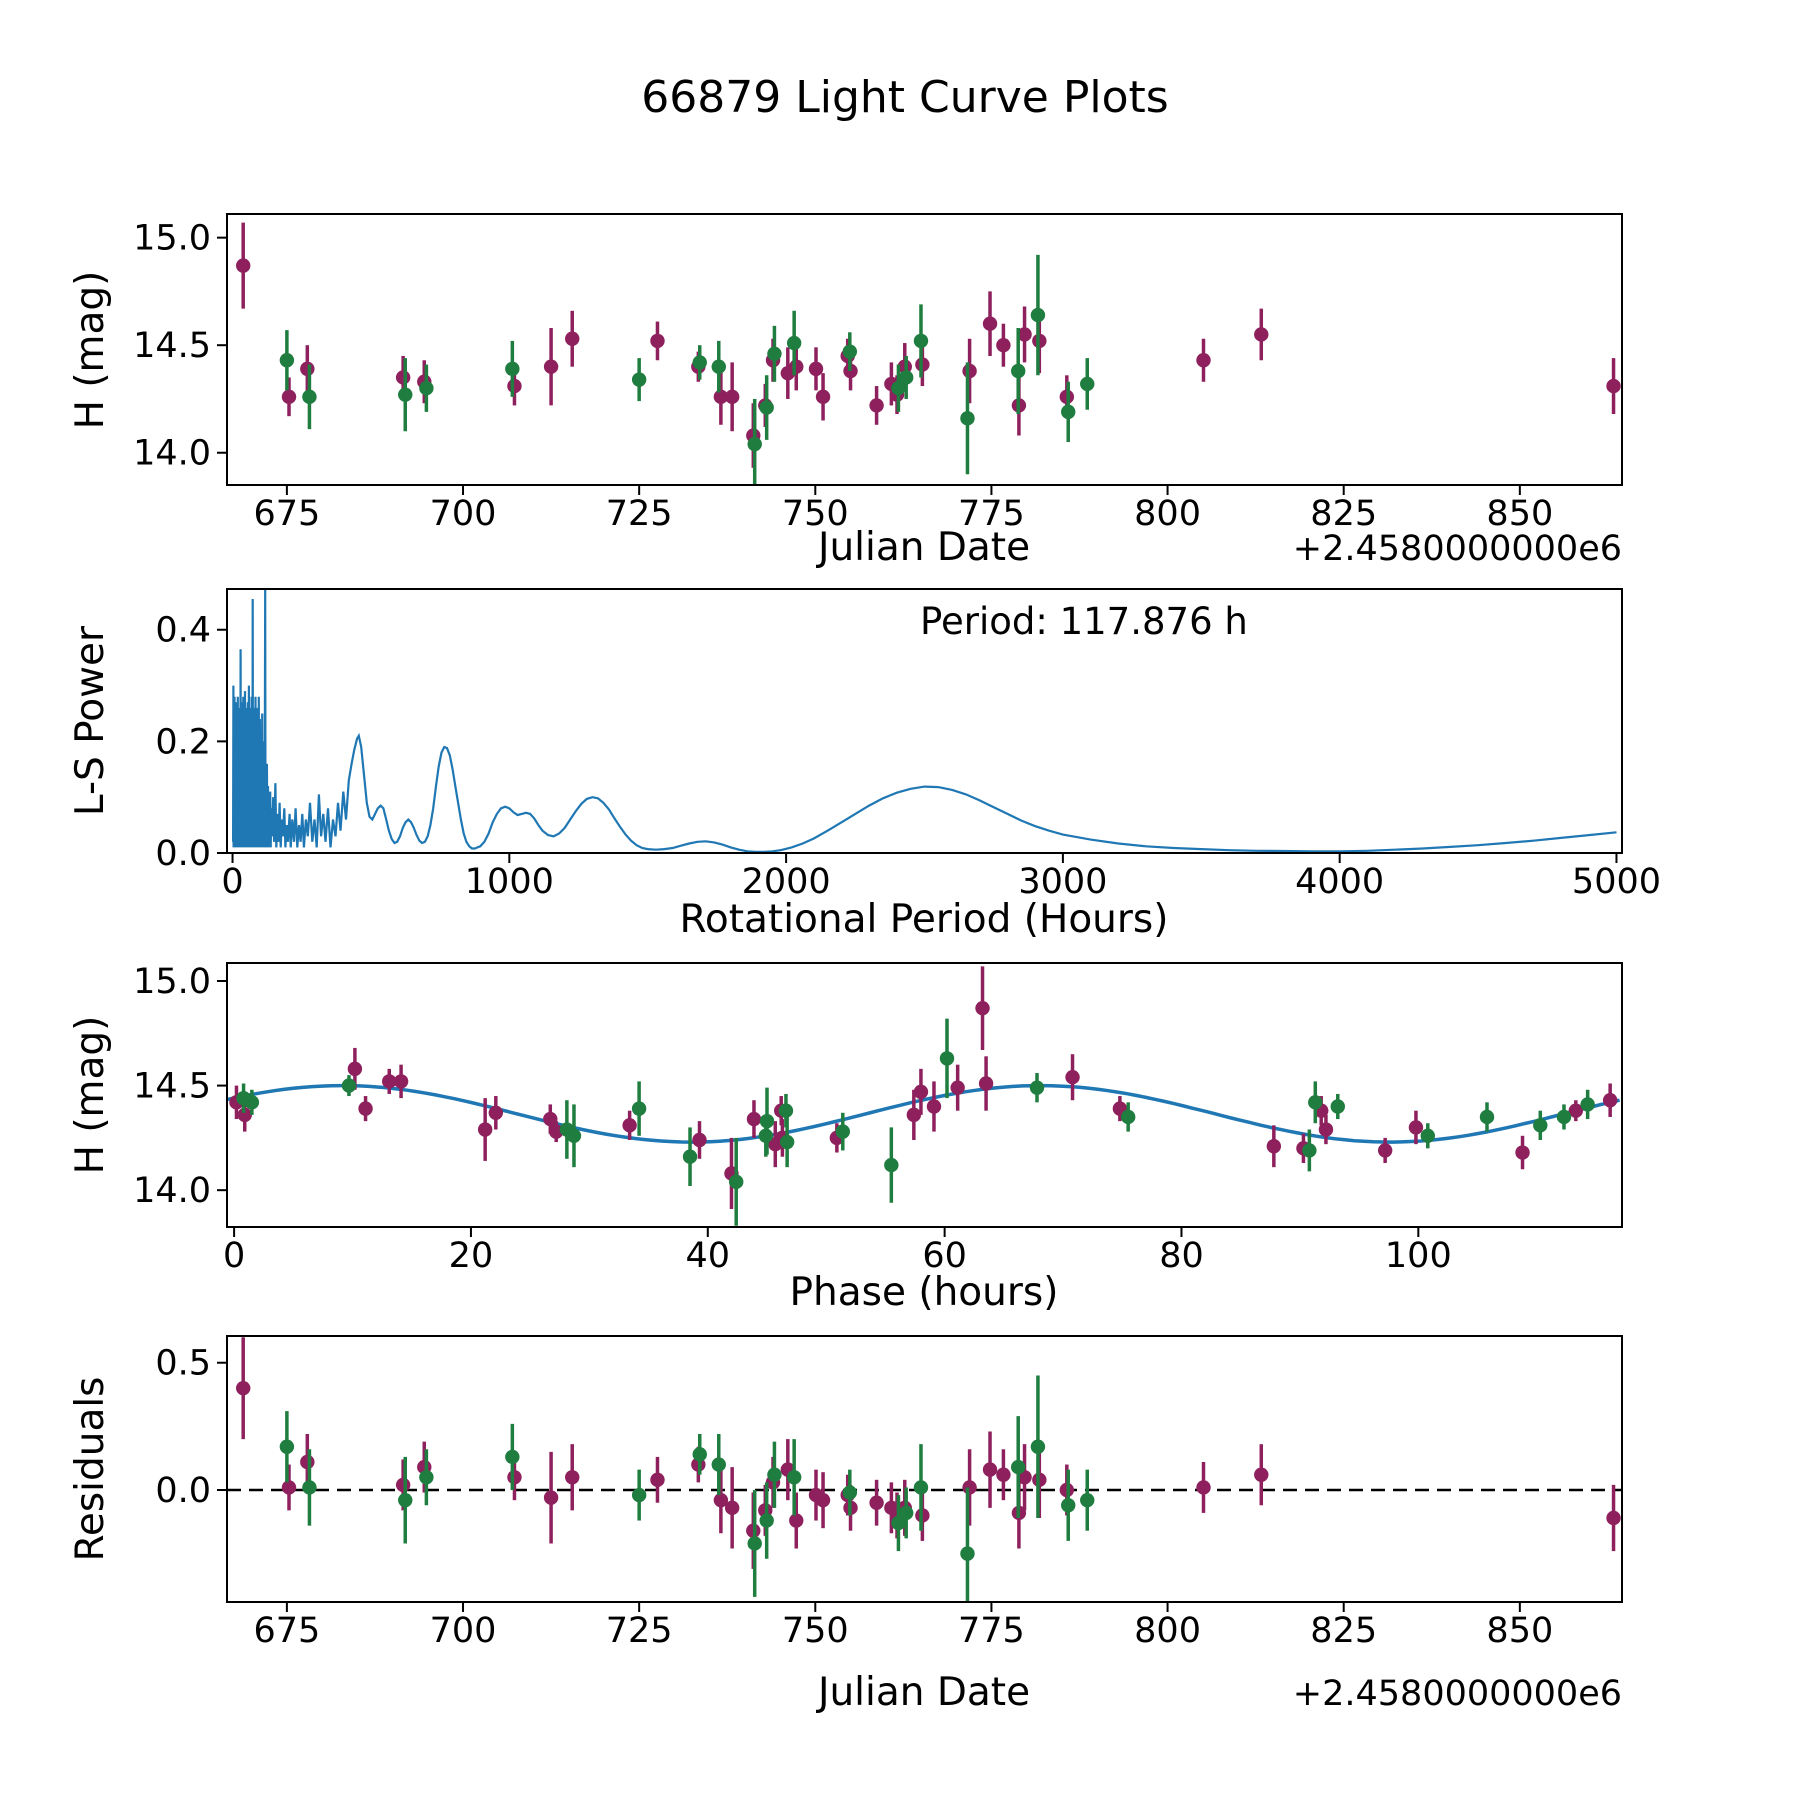 This screenshot has height=1800, width=1800. Describe the element at coordinates (183, 631) in the screenshot. I see `y-tick-label: 0.4` at that location.